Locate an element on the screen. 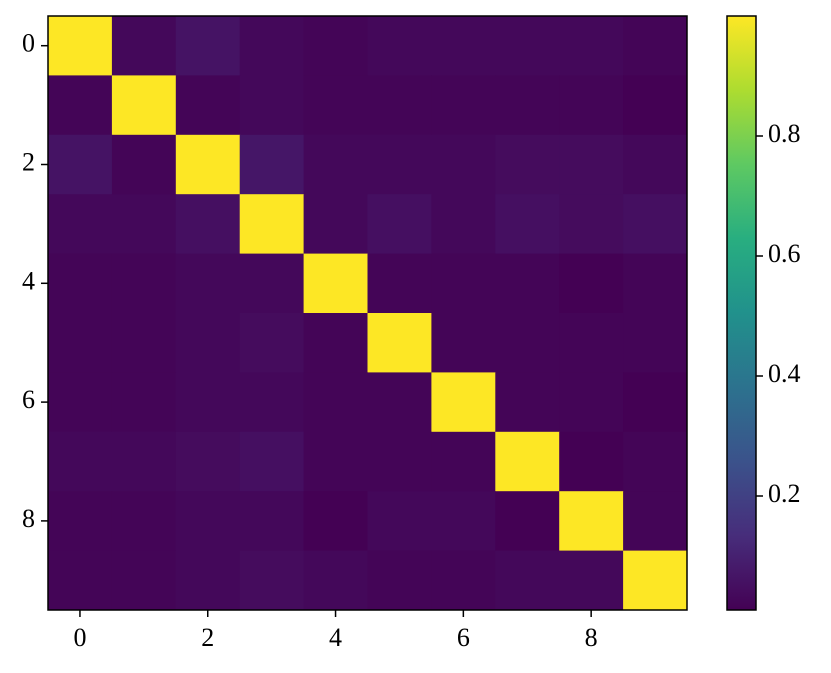  colorbar-tick-label: 0.8 is located at coordinates (784, 133).